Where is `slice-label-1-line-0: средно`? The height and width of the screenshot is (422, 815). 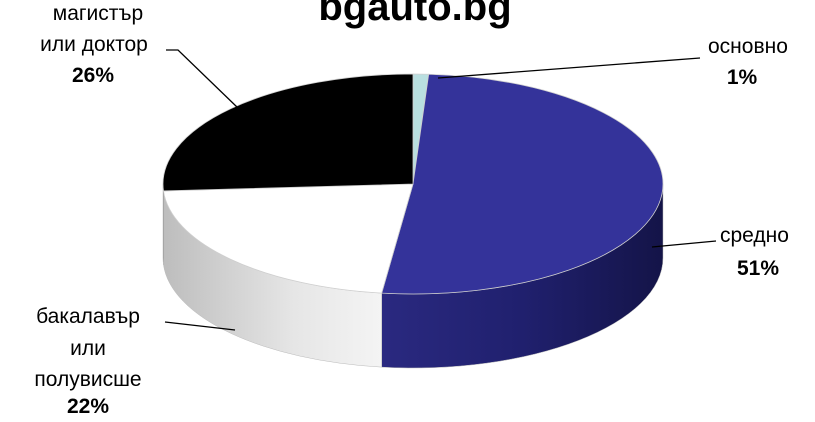
slice-label-1-line-0: средно is located at coordinates (754, 235).